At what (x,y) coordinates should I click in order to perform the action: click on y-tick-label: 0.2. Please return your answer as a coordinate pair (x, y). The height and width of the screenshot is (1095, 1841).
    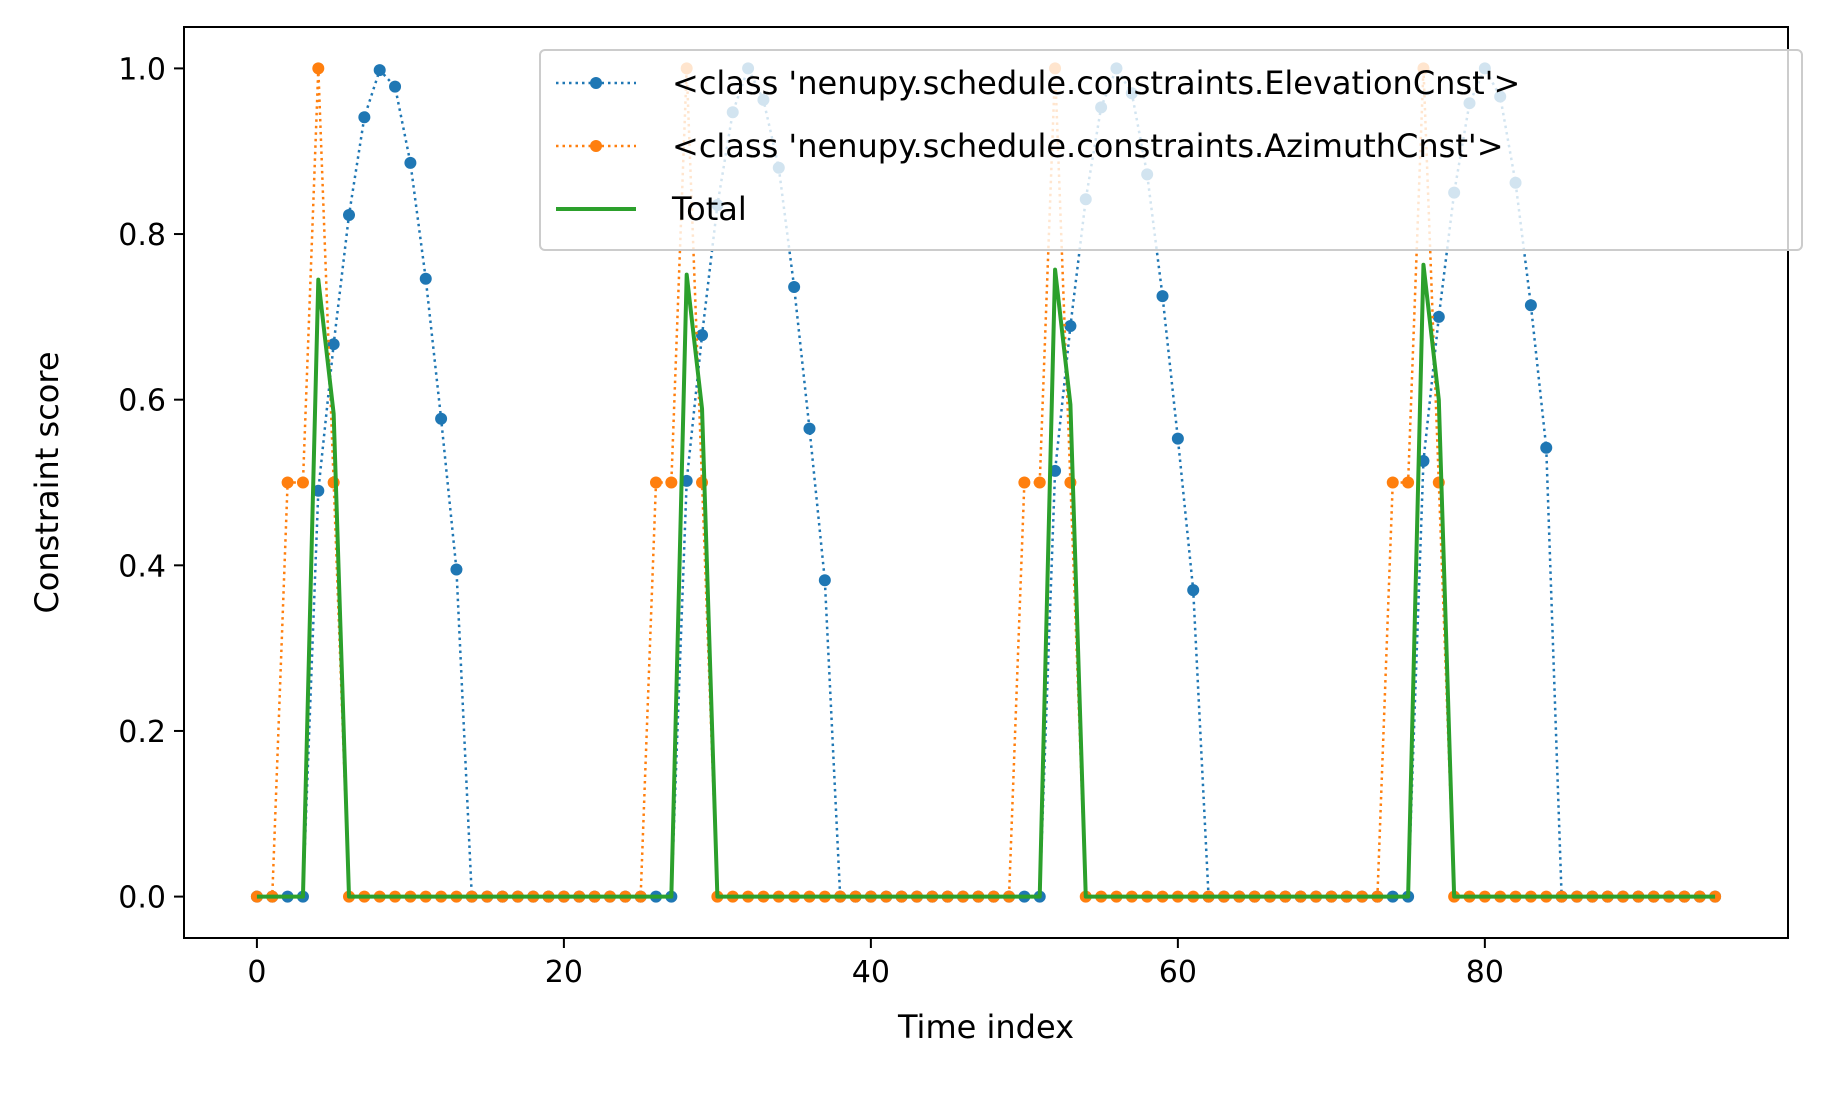
    Looking at the image, I should click on (142, 732).